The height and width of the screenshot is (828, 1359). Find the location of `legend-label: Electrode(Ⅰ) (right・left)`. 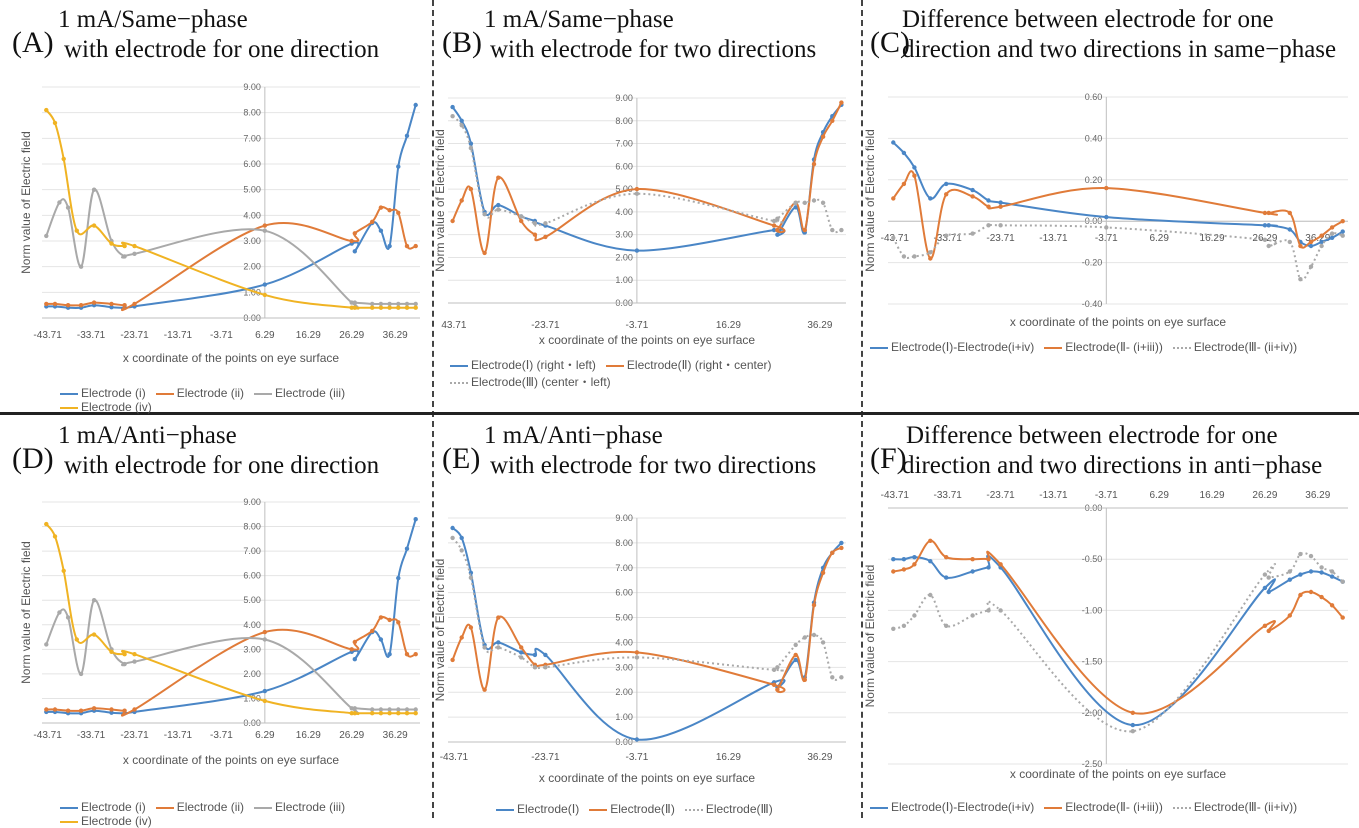

legend-label: Electrode(Ⅰ) (right・left) is located at coordinates (533, 365).